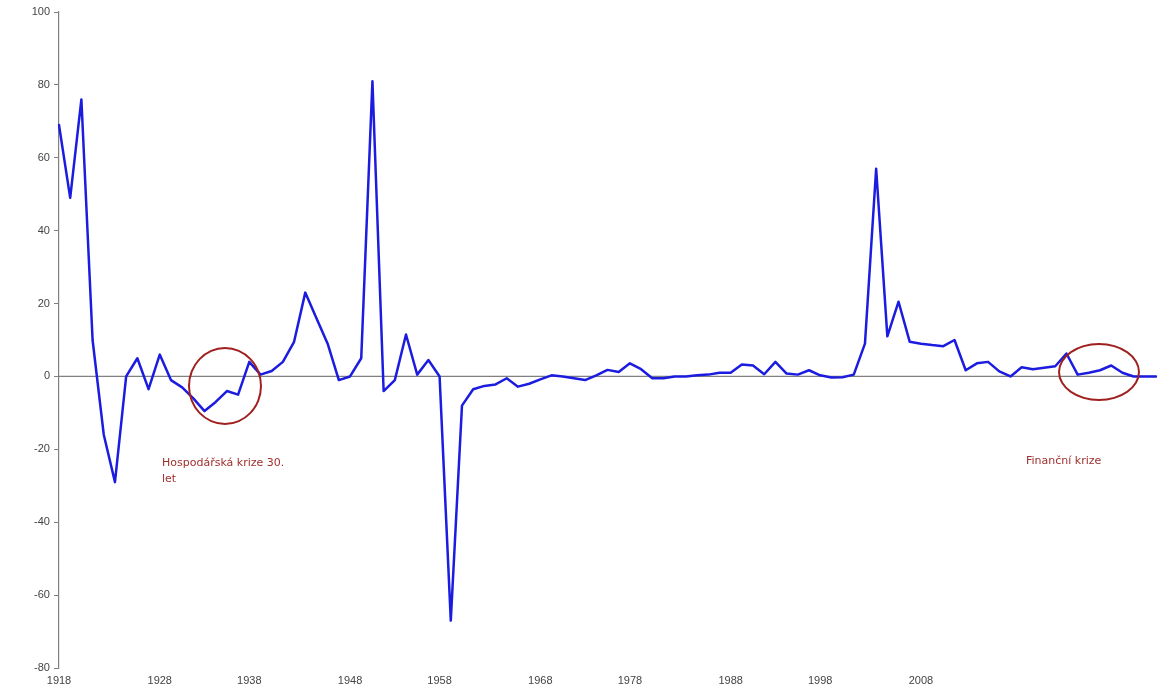 The width and height of the screenshot is (1162, 696). Describe the element at coordinates (249, 679) in the screenshot. I see `x-tick-label: 1938` at that location.